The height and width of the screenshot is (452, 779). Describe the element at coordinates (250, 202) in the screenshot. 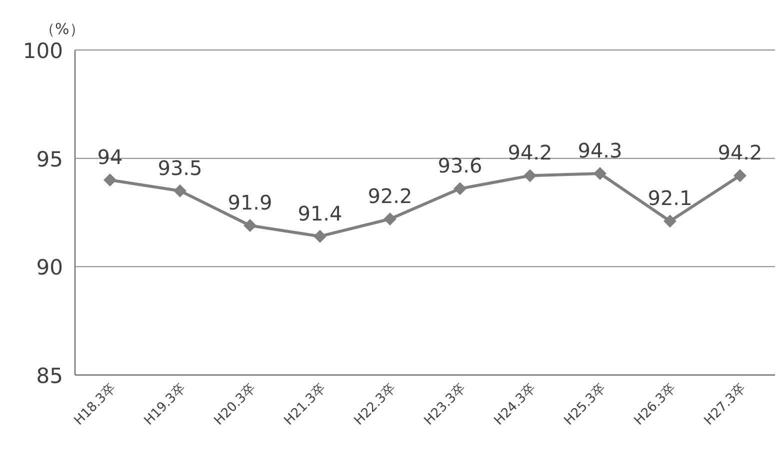

I see `data-label: 91.9` at that location.